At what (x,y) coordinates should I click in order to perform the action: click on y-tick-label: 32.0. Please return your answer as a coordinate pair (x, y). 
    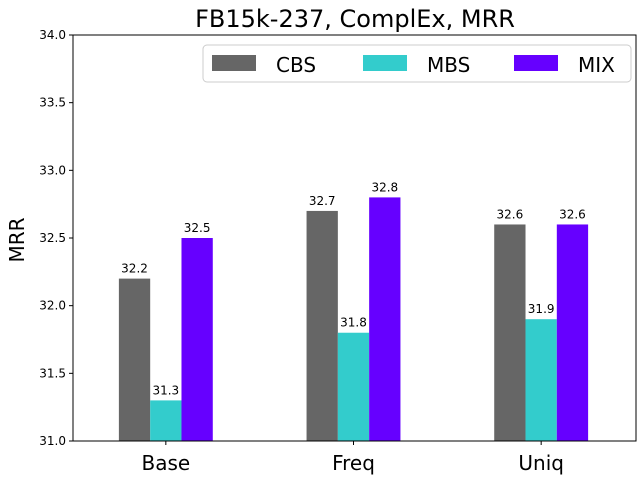
    Looking at the image, I should click on (52, 306).